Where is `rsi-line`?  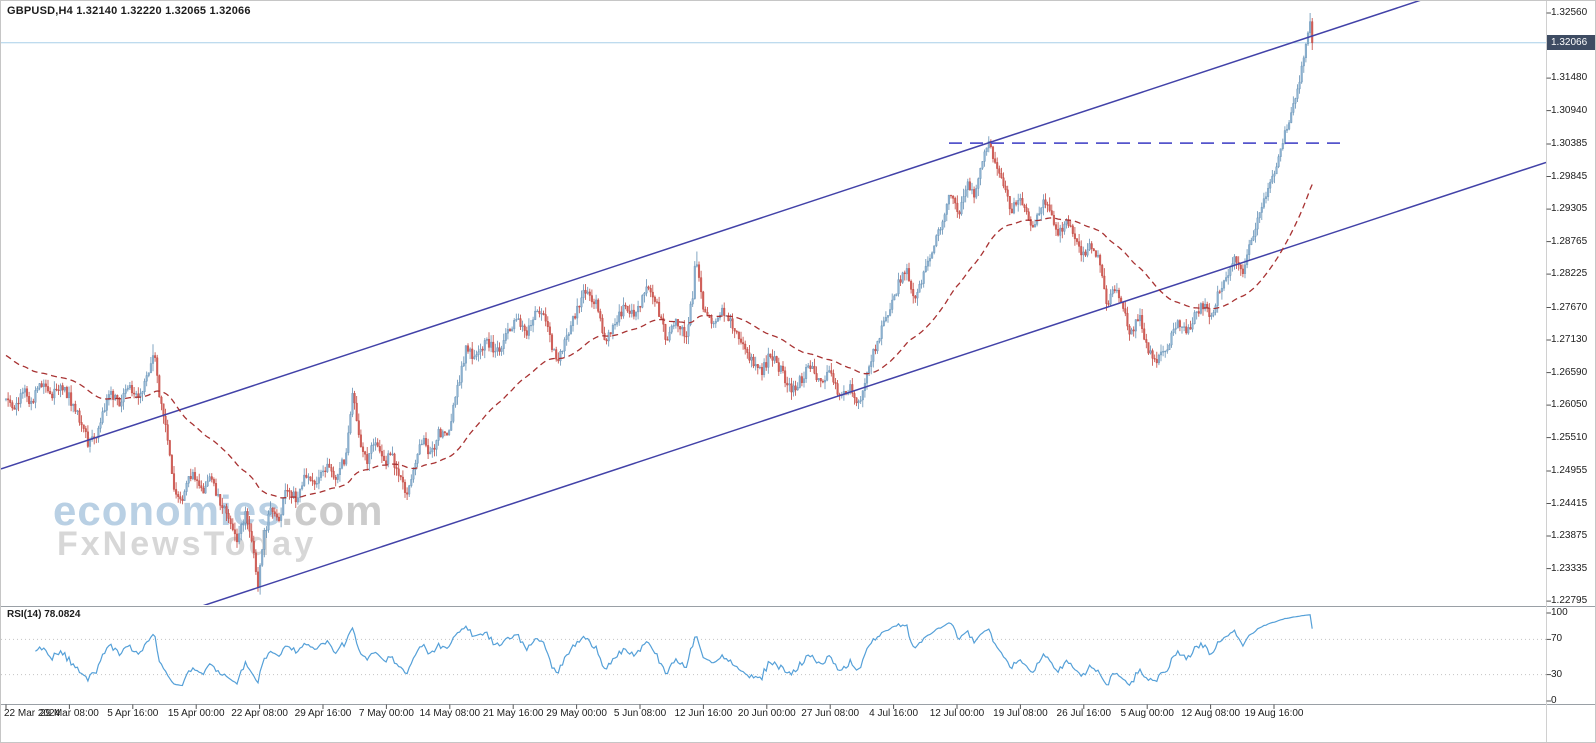
rsi-line is located at coordinates (674, 650).